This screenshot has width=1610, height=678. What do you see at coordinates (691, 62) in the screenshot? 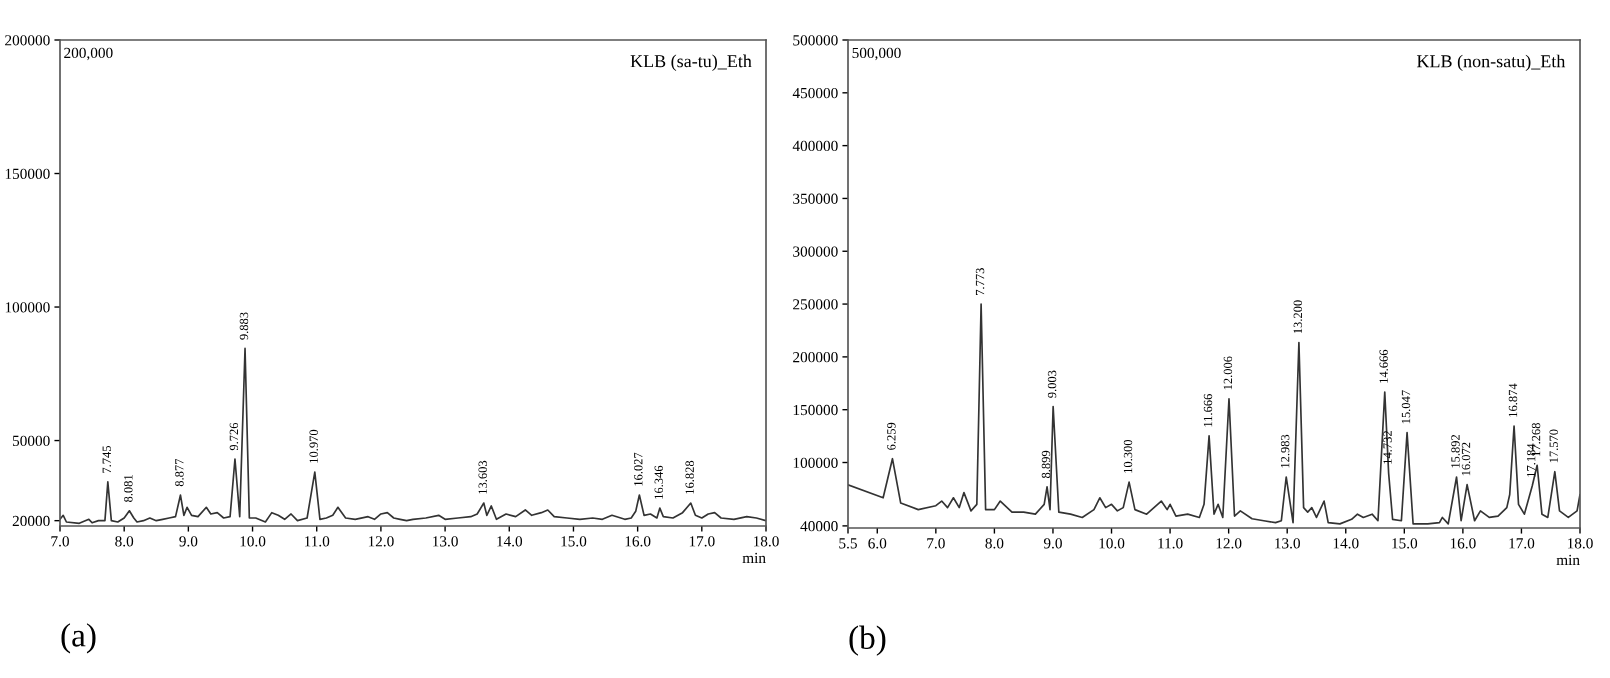
I see `text: KLB (sa-tu)_Eth` at bounding box center [691, 62].